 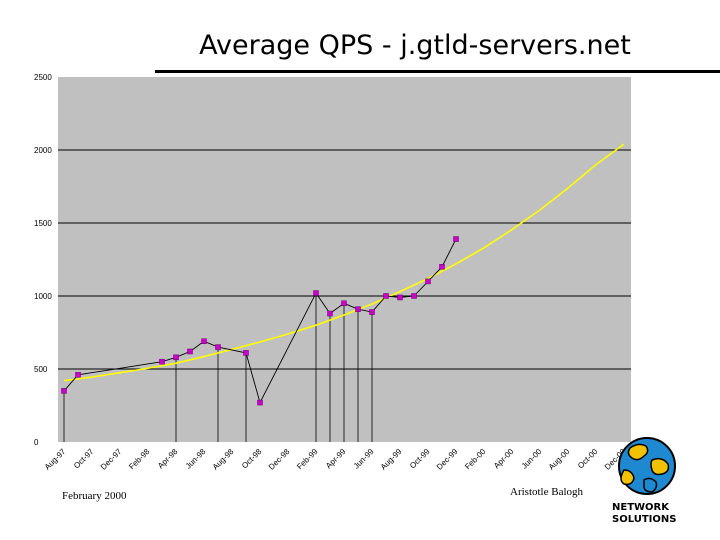 I want to click on x-tick-label: Jun-99, so click(x=364, y=459).